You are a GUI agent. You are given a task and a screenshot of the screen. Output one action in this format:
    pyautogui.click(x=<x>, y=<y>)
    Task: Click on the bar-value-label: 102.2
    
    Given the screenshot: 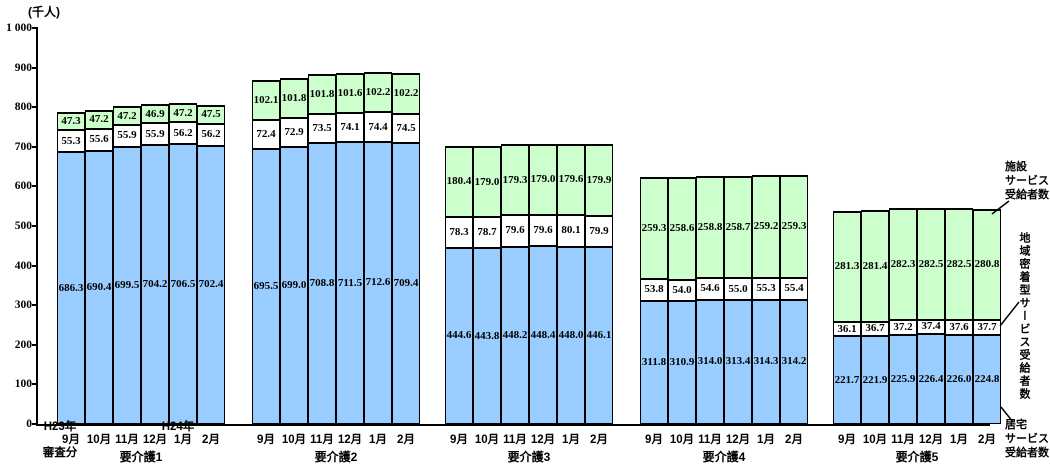 What is the action you would take?
    pyautogui.click(x=406, y=93)
    